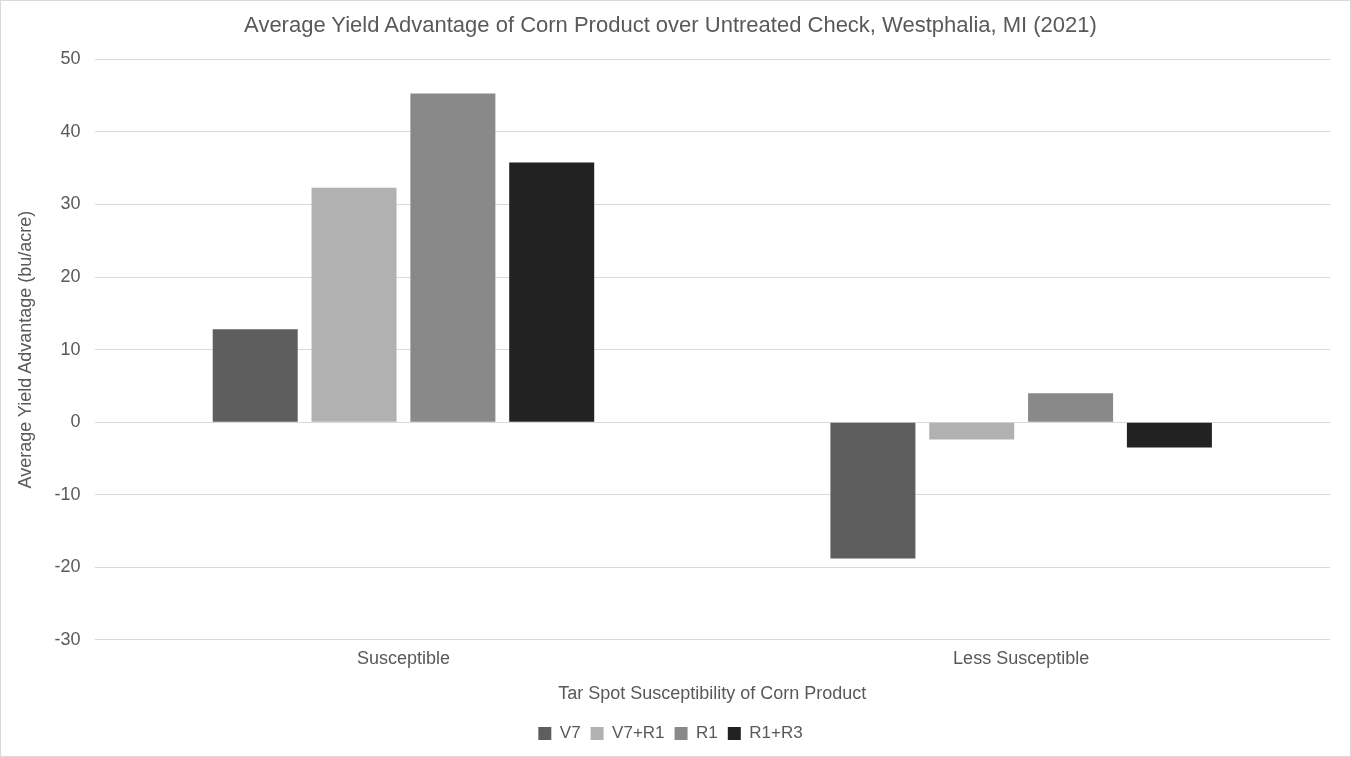 This screenshot has width=1351, height=757. Describe the element at coordinates (75, 421) in the screenshot. I see `y-tick-label: 0` at that location.